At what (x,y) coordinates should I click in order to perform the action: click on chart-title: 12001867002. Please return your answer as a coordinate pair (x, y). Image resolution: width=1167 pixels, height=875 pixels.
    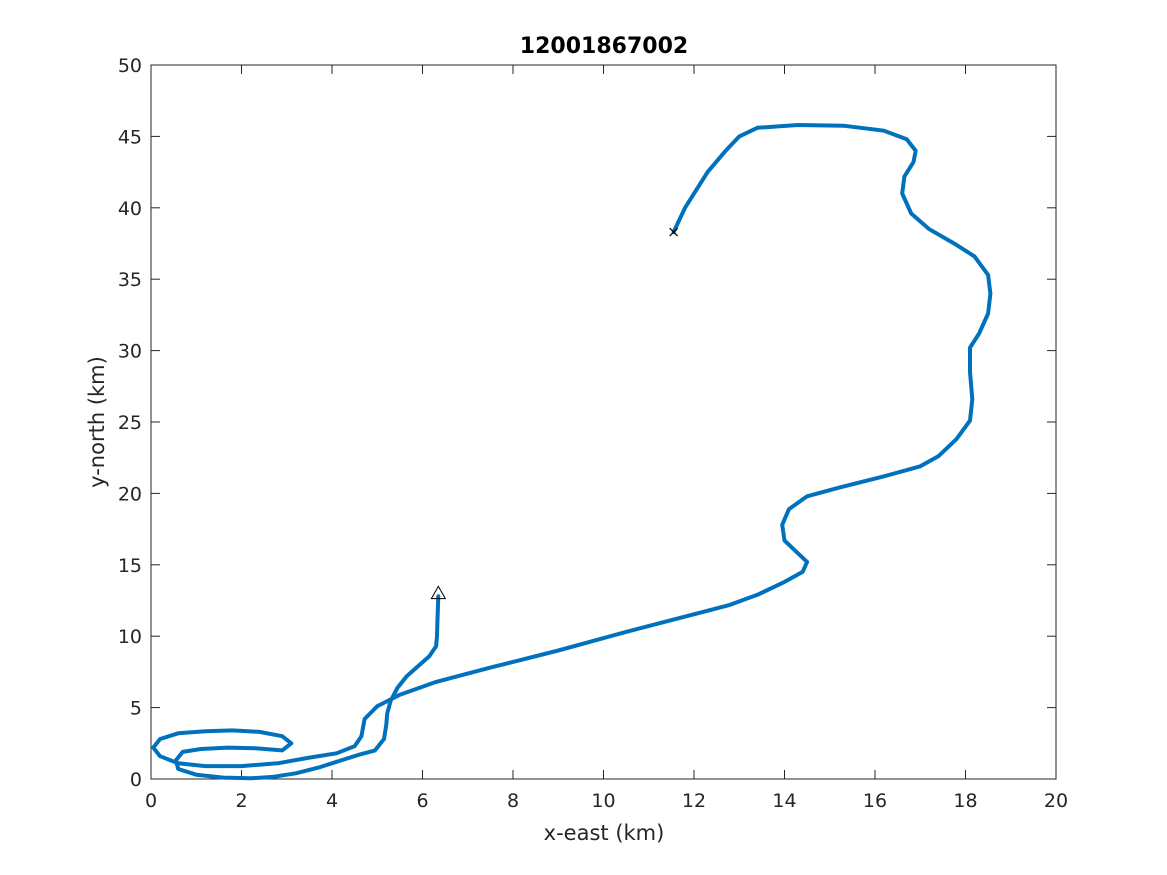
    Looking at the image, I should click on (604, 46).